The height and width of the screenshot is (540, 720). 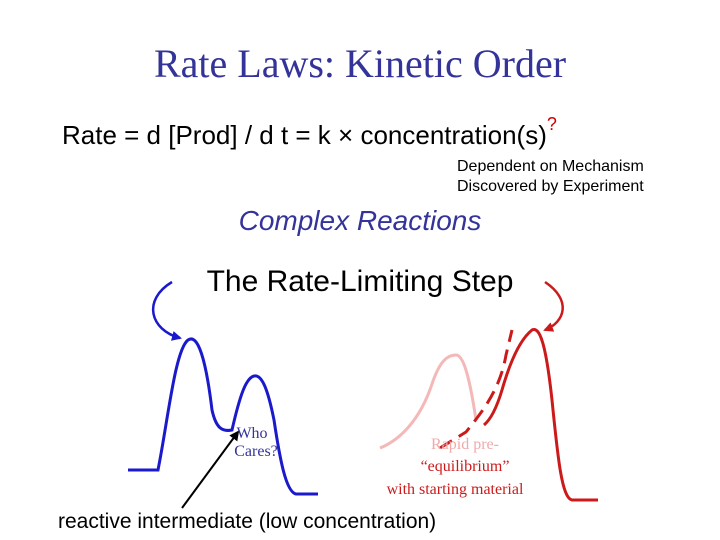 What do you see at coordinates (465, 444) in the screenshot?
I see `rapid-pre-label: Rapid pre-` at bounding box center [465, 444].